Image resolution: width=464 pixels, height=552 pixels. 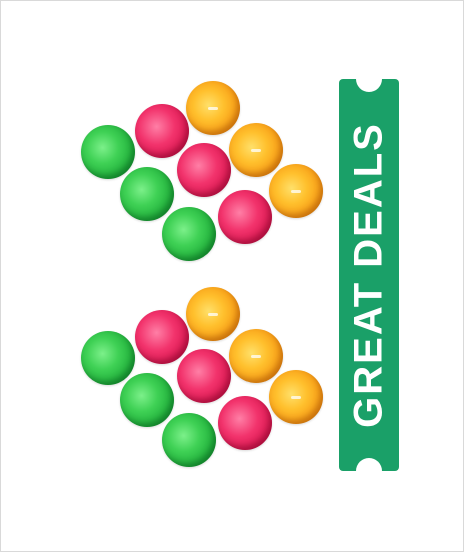 I want to click on great-deals-label: GREAT DEALS, so click(x=368, y=275).